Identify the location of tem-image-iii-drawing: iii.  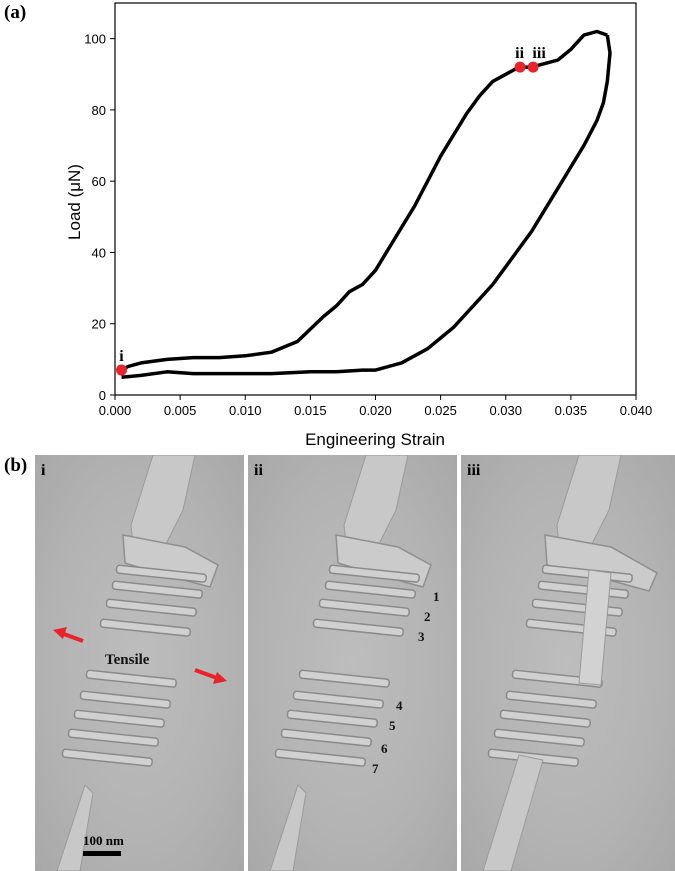
(562, 663).